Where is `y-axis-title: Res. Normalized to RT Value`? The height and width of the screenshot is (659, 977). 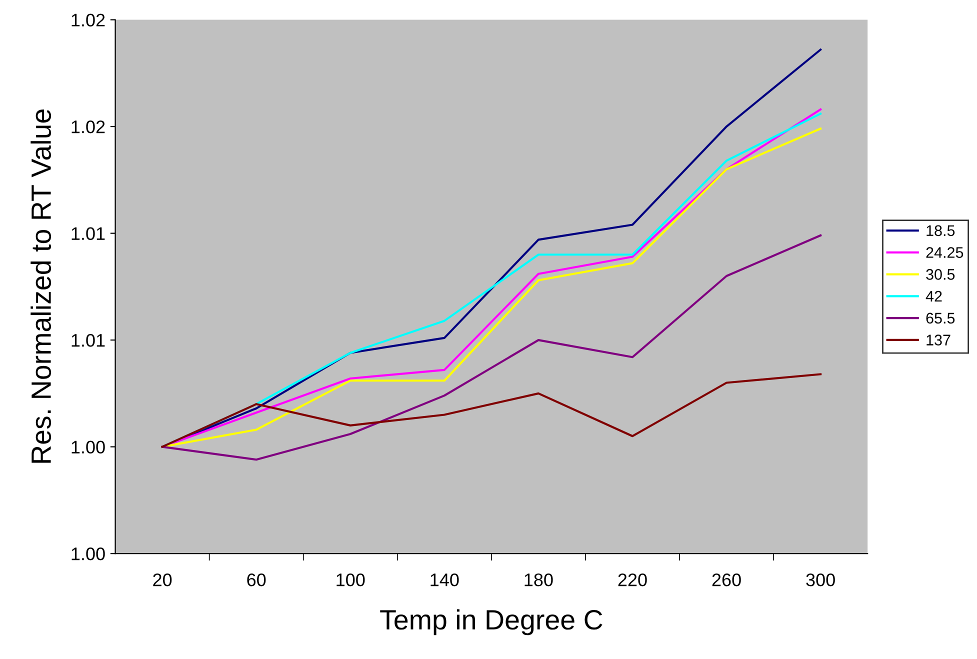
y-axis-title: Res. Normalized to RT Value is located at coordinates (41, 286).